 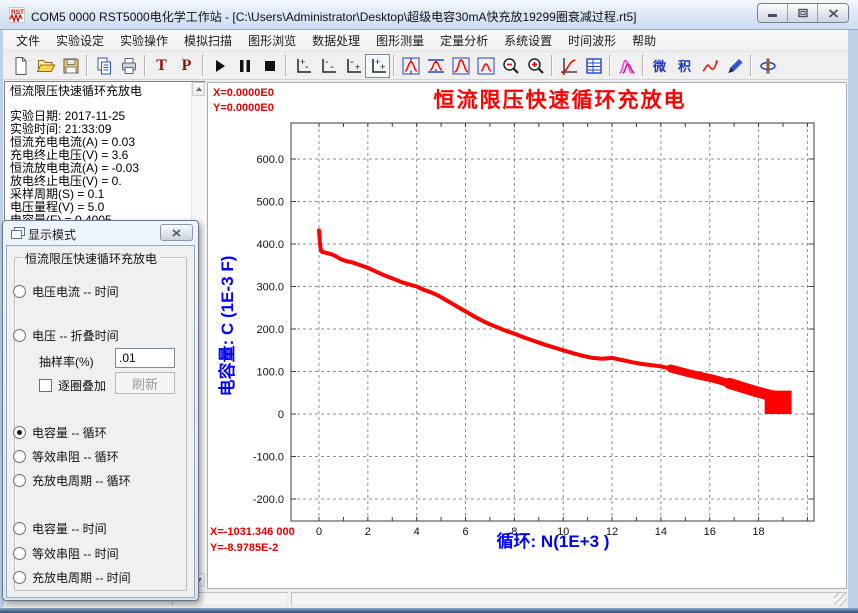 What do you see at coordinates (272, 41) in the screenshot?
I see `menu-graph-browse: 图形浏览` at bounding box center [272, 41].